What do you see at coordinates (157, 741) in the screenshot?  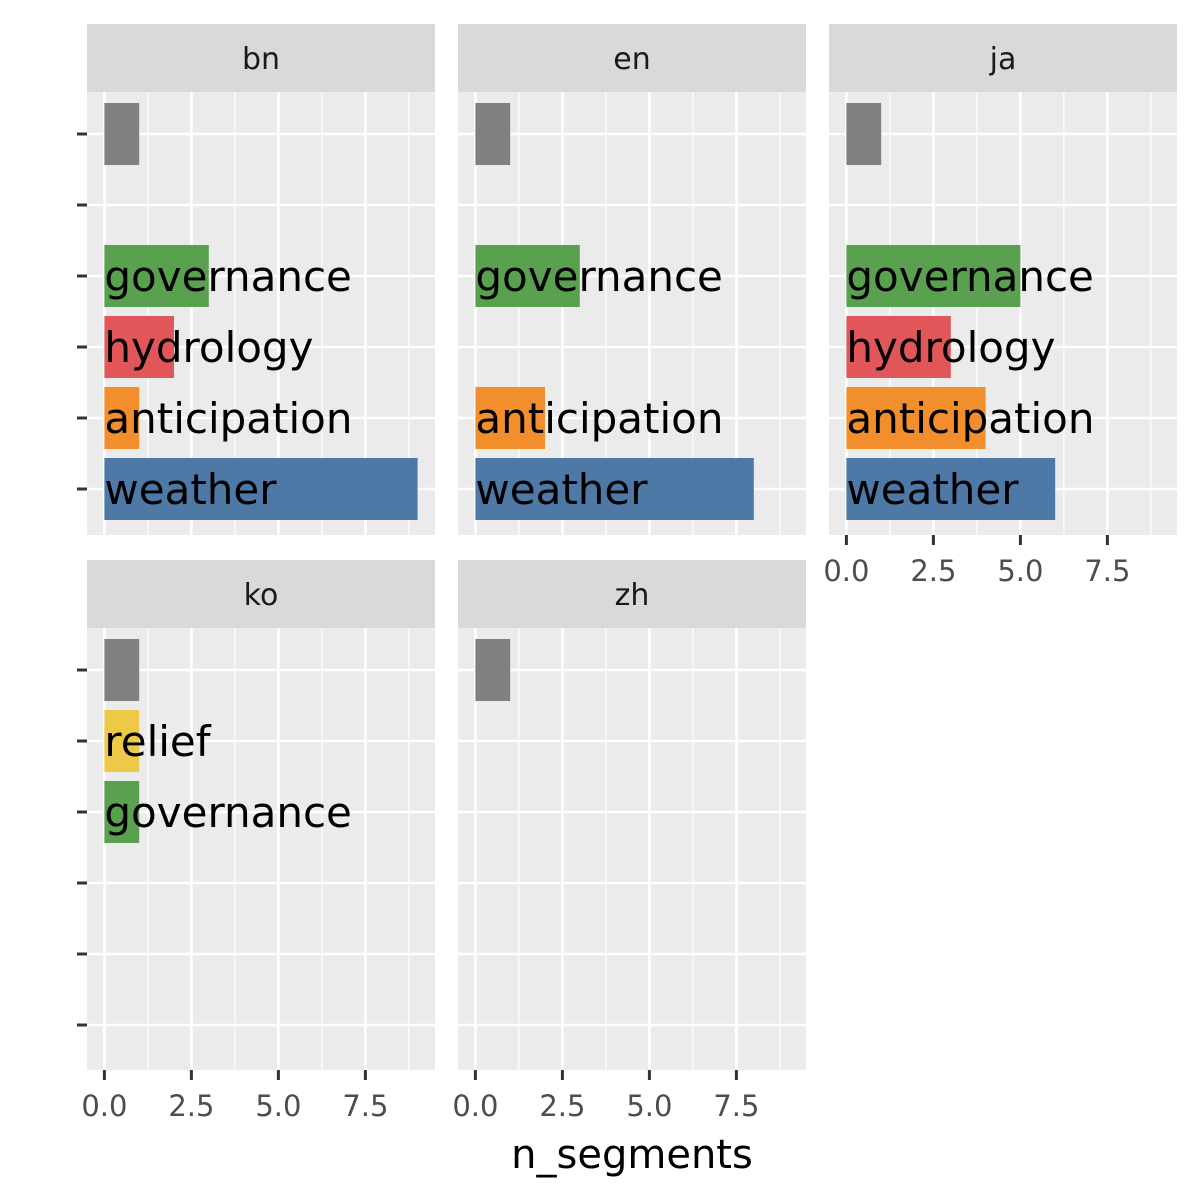 I see `bar-label: relief` at bounding box center [157, 741].